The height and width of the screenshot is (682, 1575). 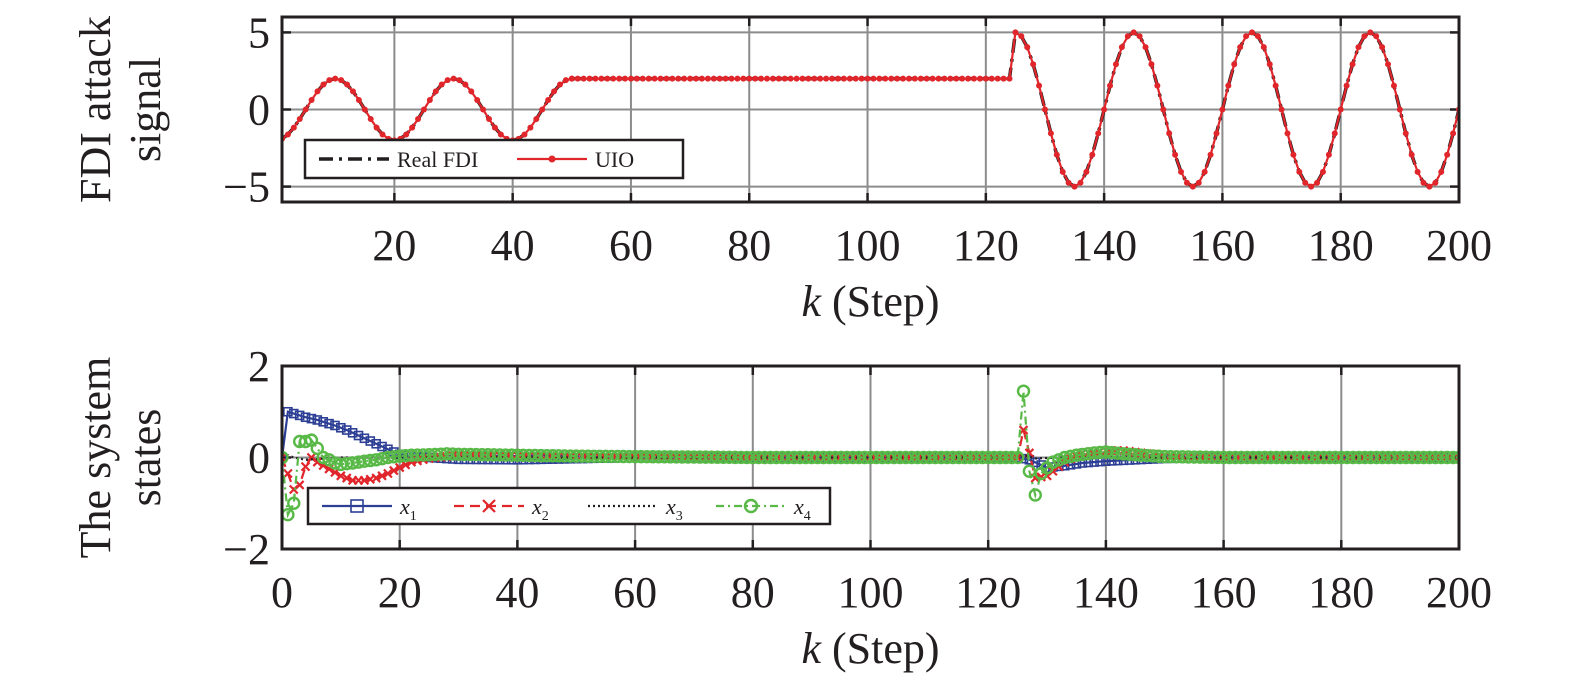 What do you see at coordinates (871, 592) in the screenshot?
I see `x-tick-label: 100` at bounding box center [871, 592].